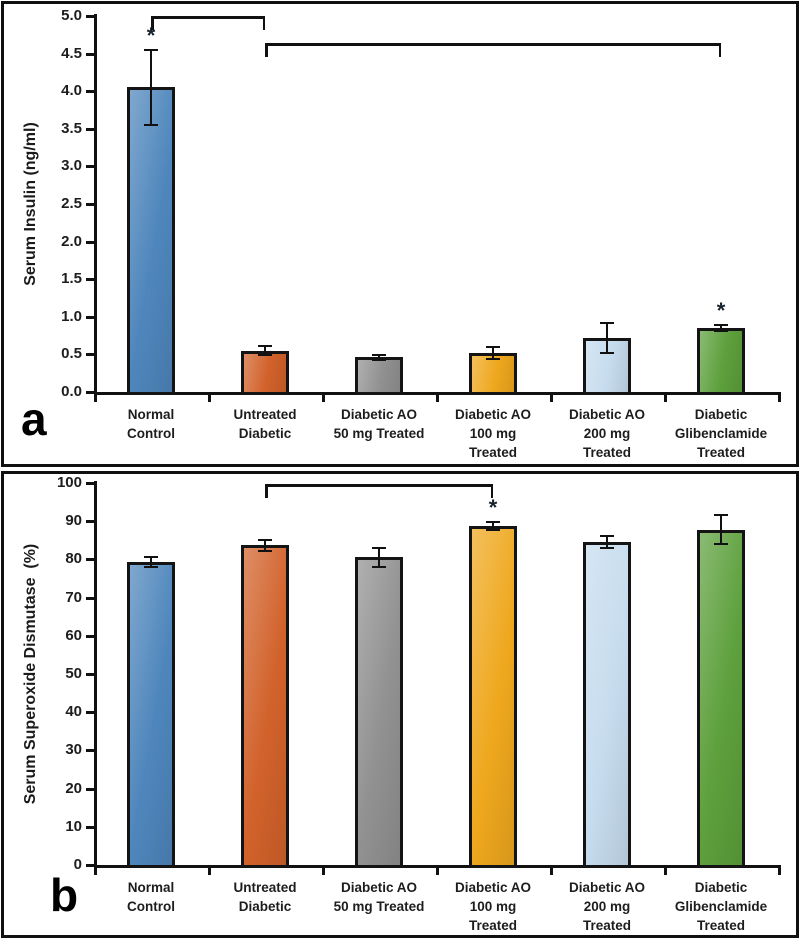  I want to click on y-tick-label: 2.5, so click(71, 203).